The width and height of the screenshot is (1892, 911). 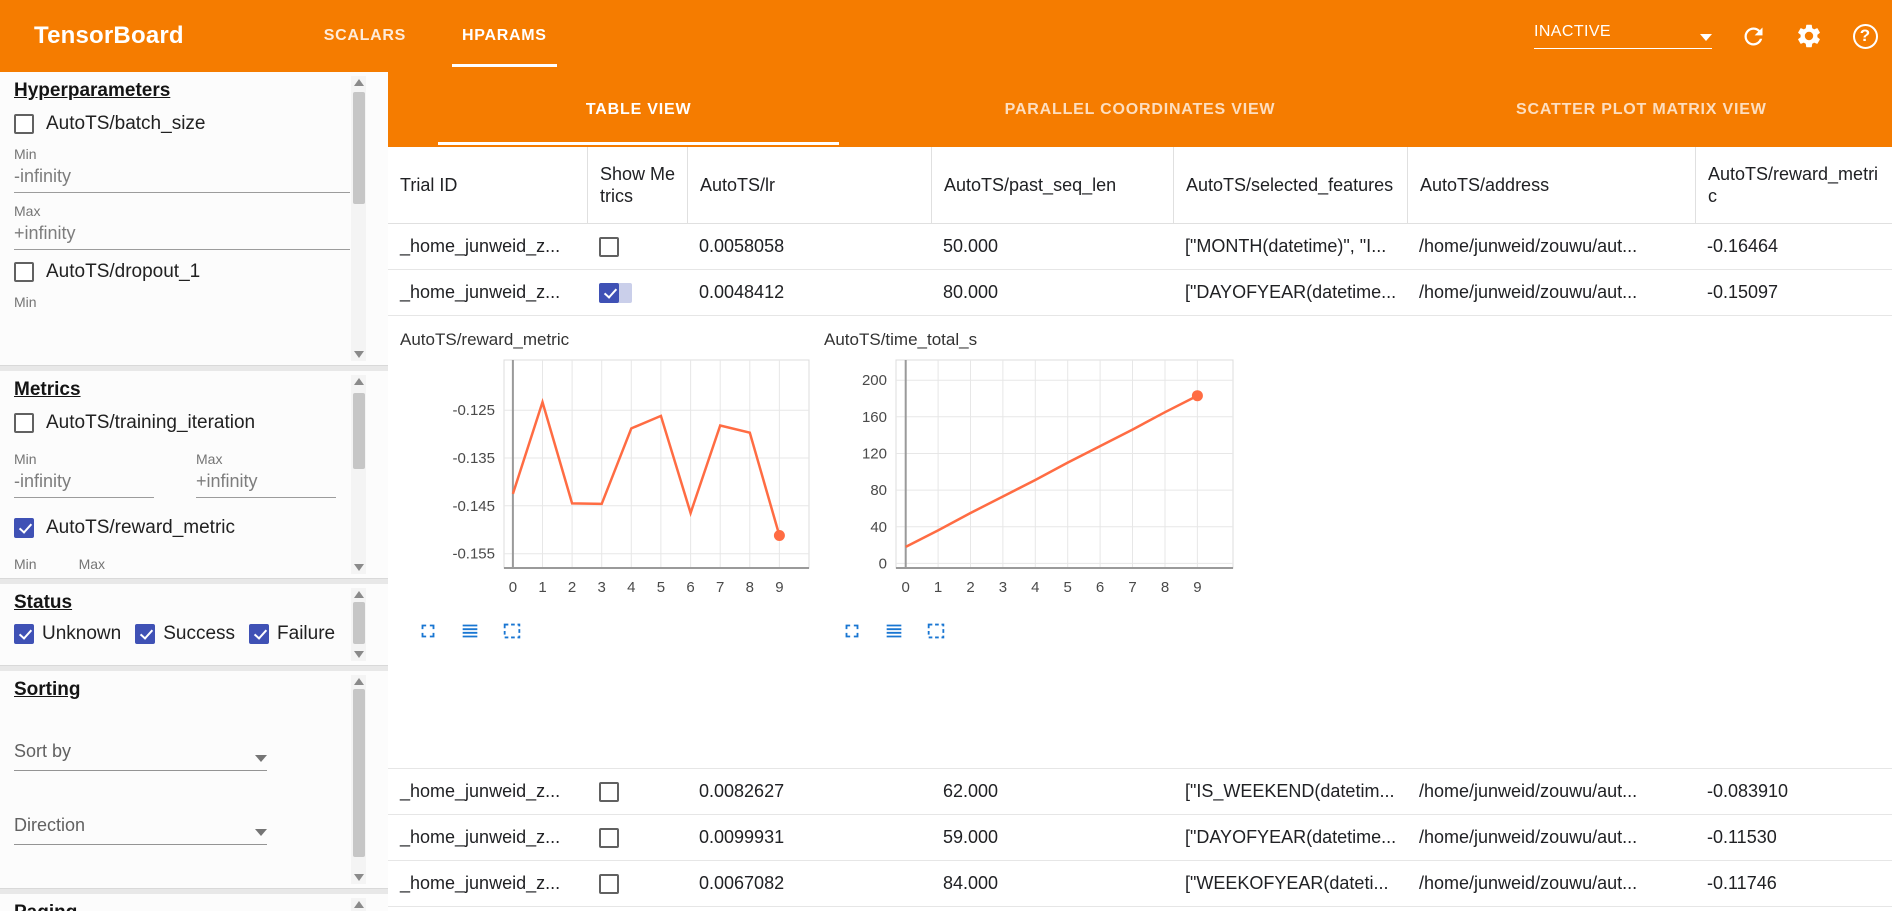 I want to click on training-iteration-checkbox, so click(x=24, y=423).